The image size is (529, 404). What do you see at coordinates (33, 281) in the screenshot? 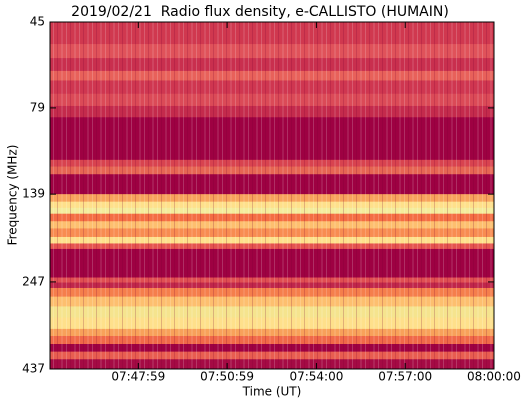
I see `y-tick-label: 247` at bounding box center [33, 281].